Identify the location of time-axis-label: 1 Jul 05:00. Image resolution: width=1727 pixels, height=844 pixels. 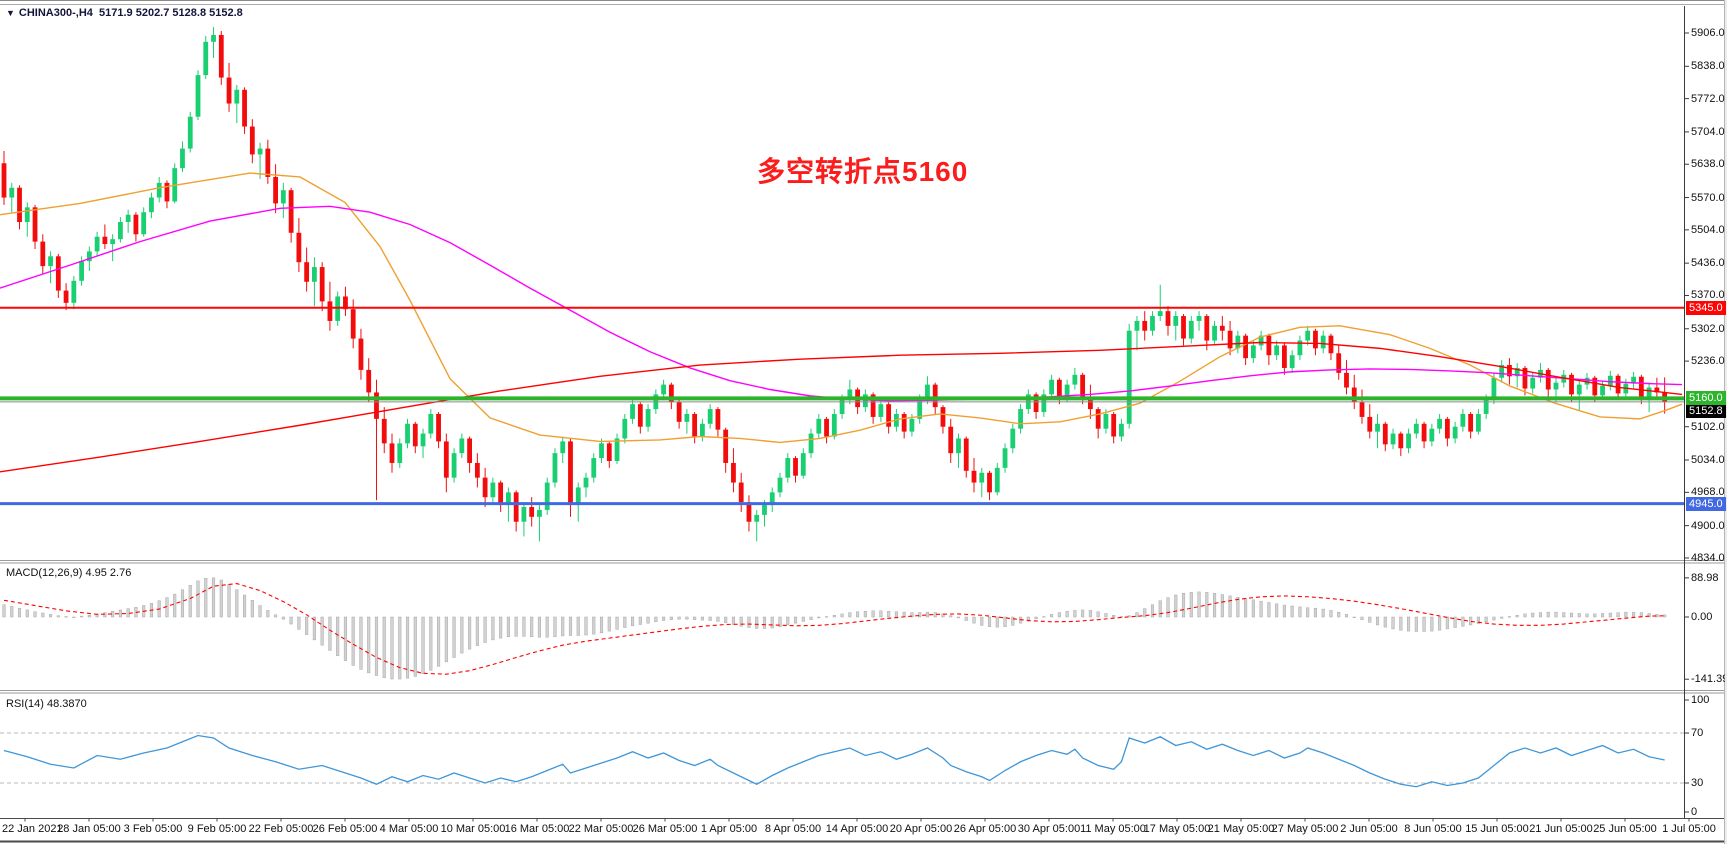
(1689, 829).